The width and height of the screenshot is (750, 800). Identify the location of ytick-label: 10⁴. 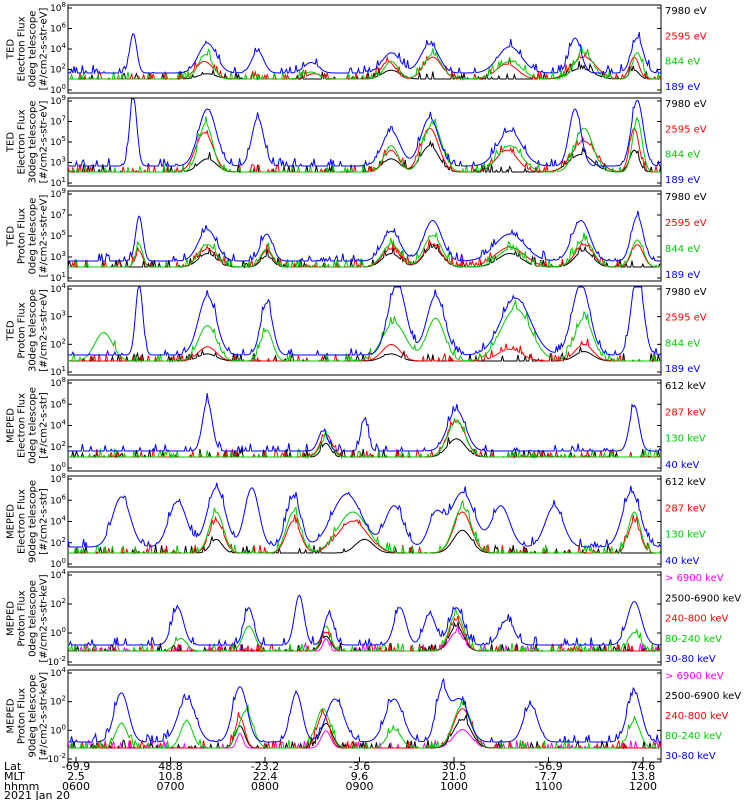
(58, 48).